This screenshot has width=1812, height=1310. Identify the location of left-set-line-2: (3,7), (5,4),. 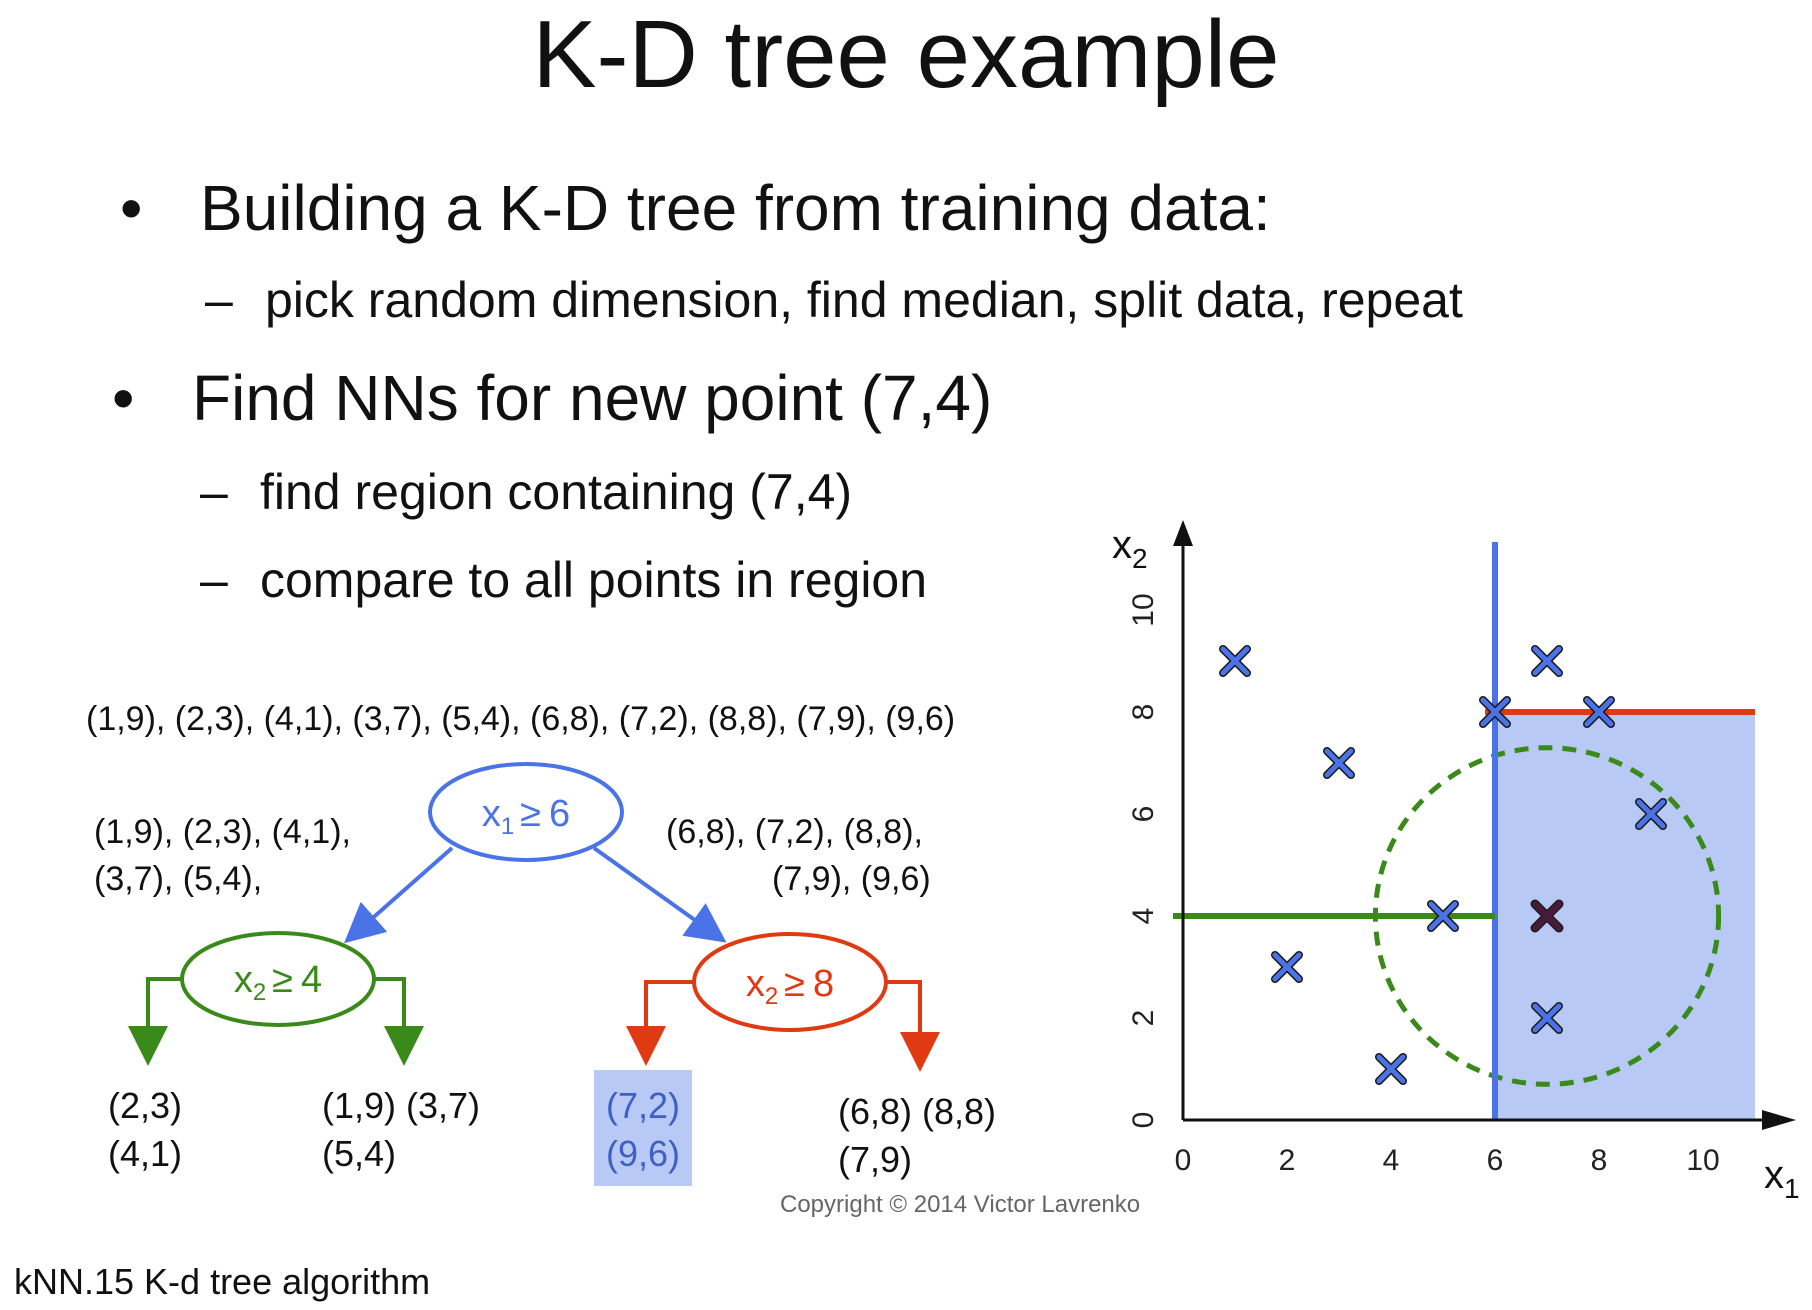
(178, 879).